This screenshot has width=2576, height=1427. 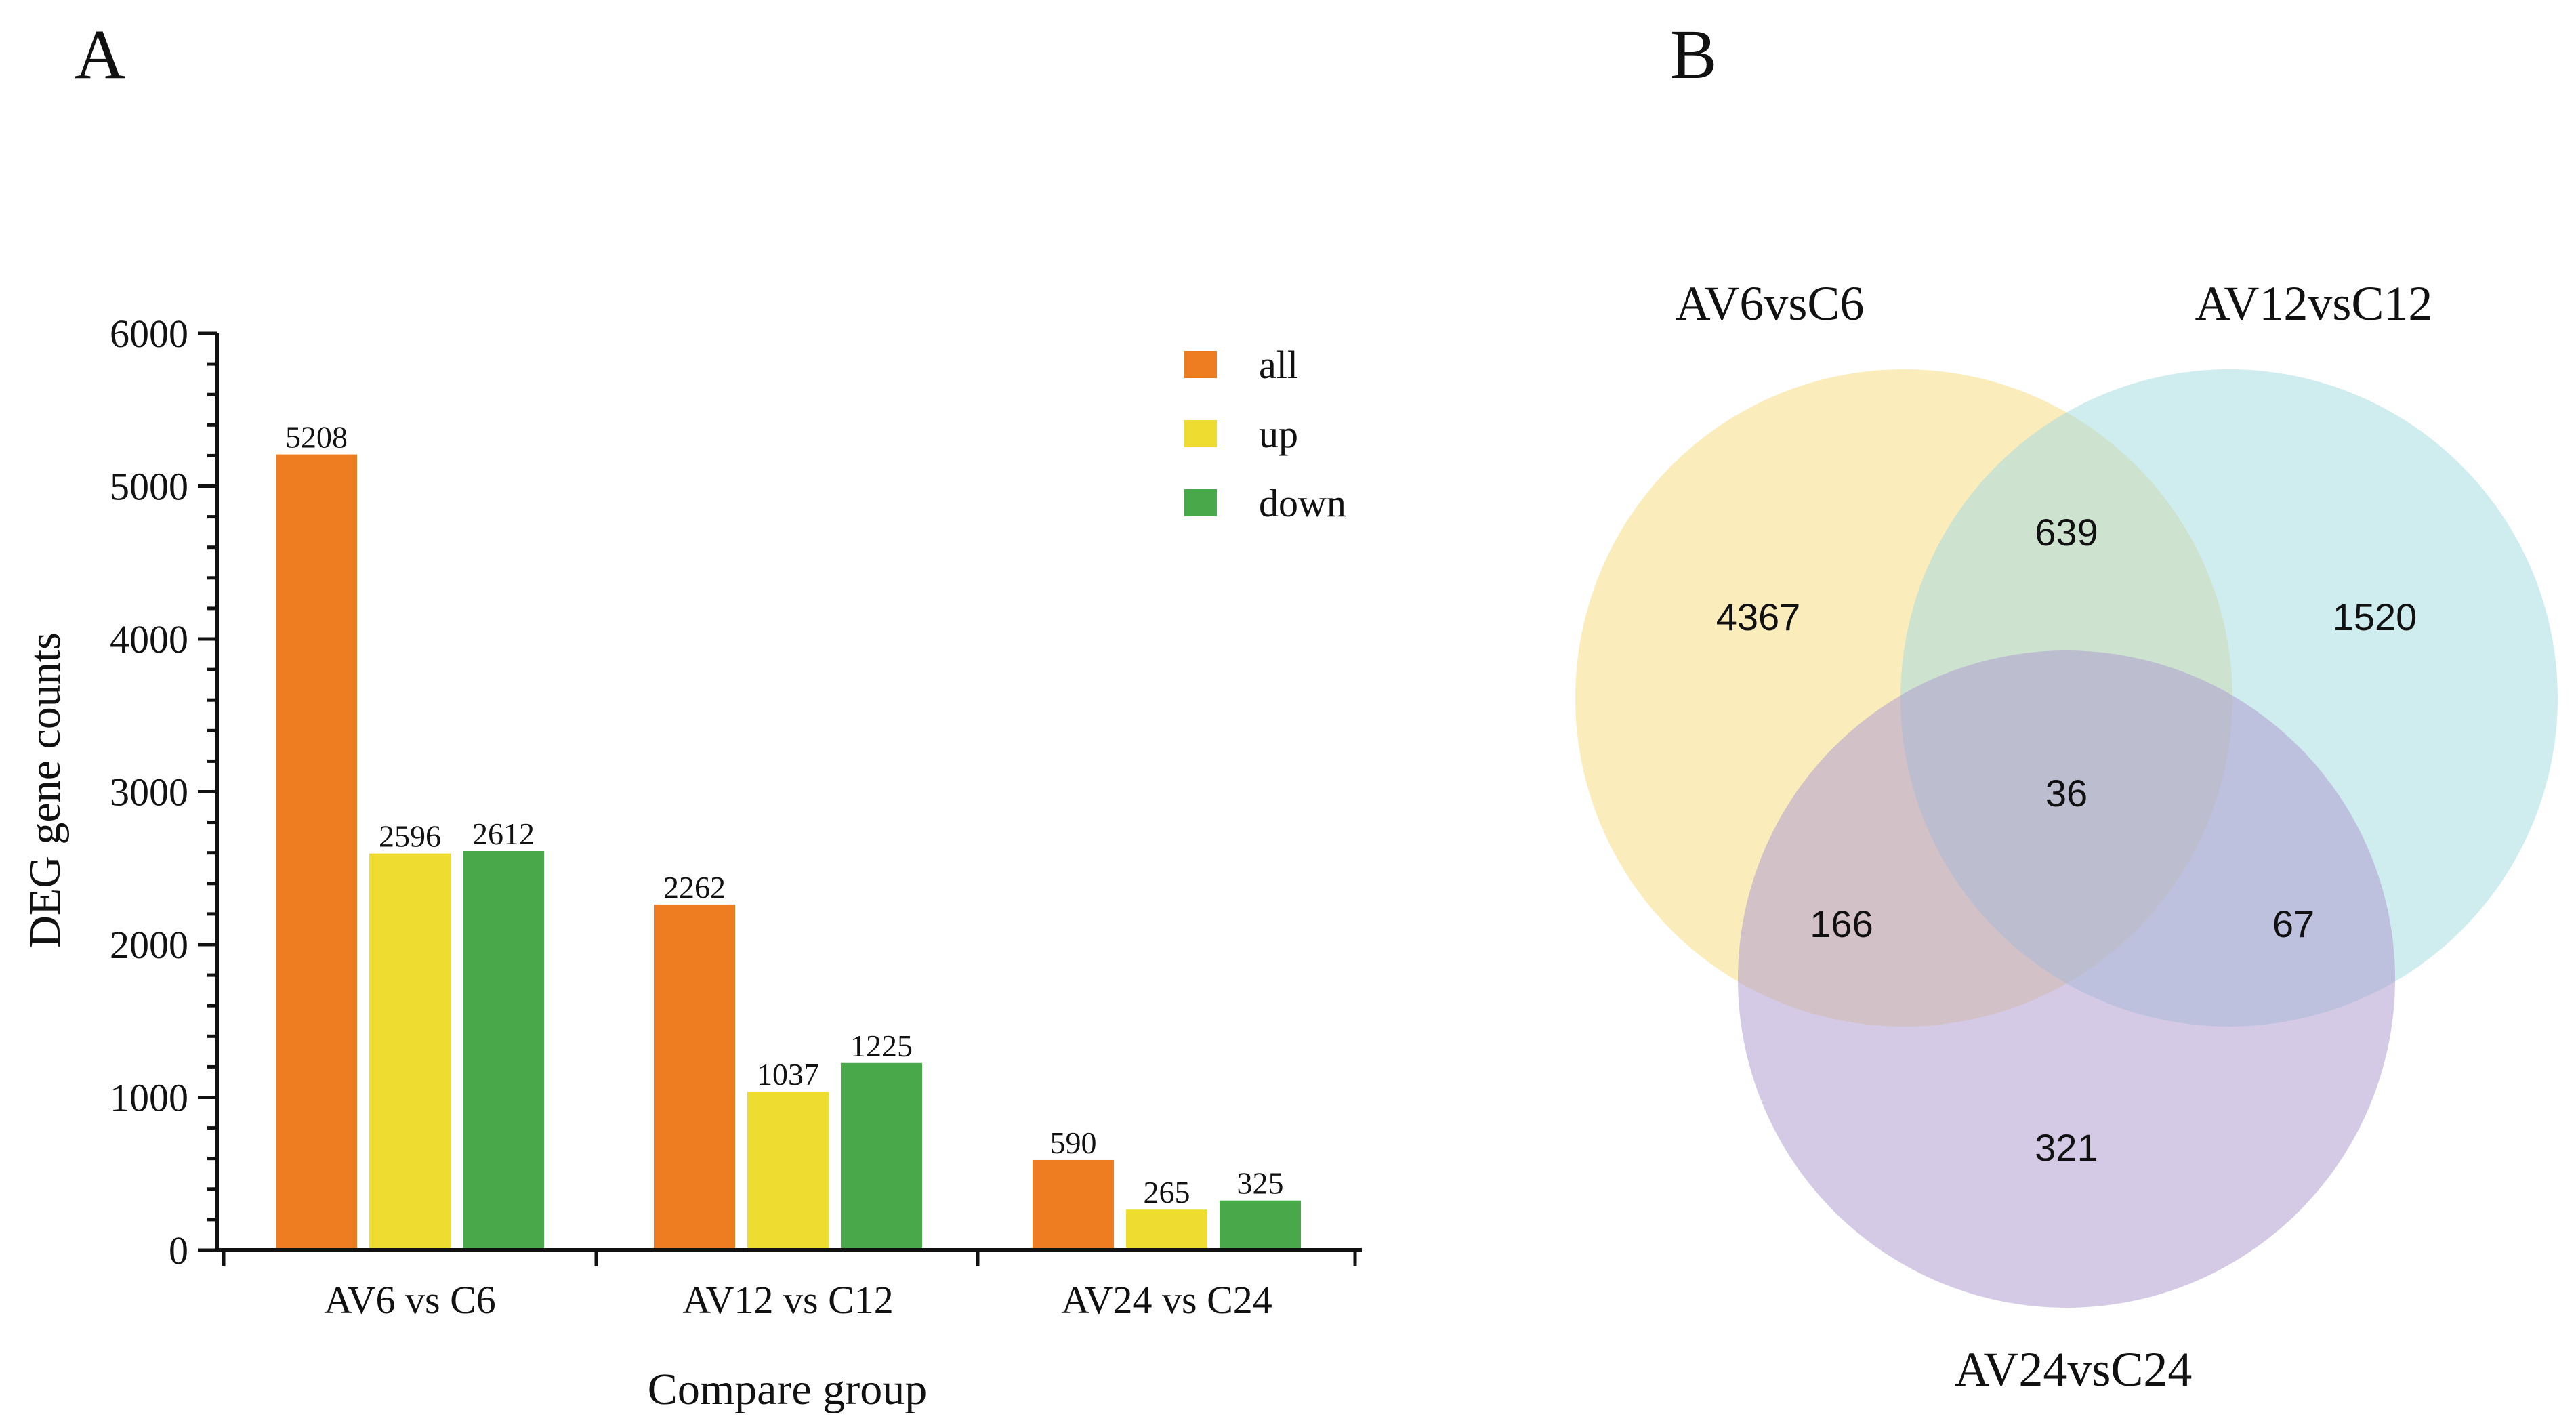 I want to click on x-axis-title: Compare group, so click(x=787, y=1389).